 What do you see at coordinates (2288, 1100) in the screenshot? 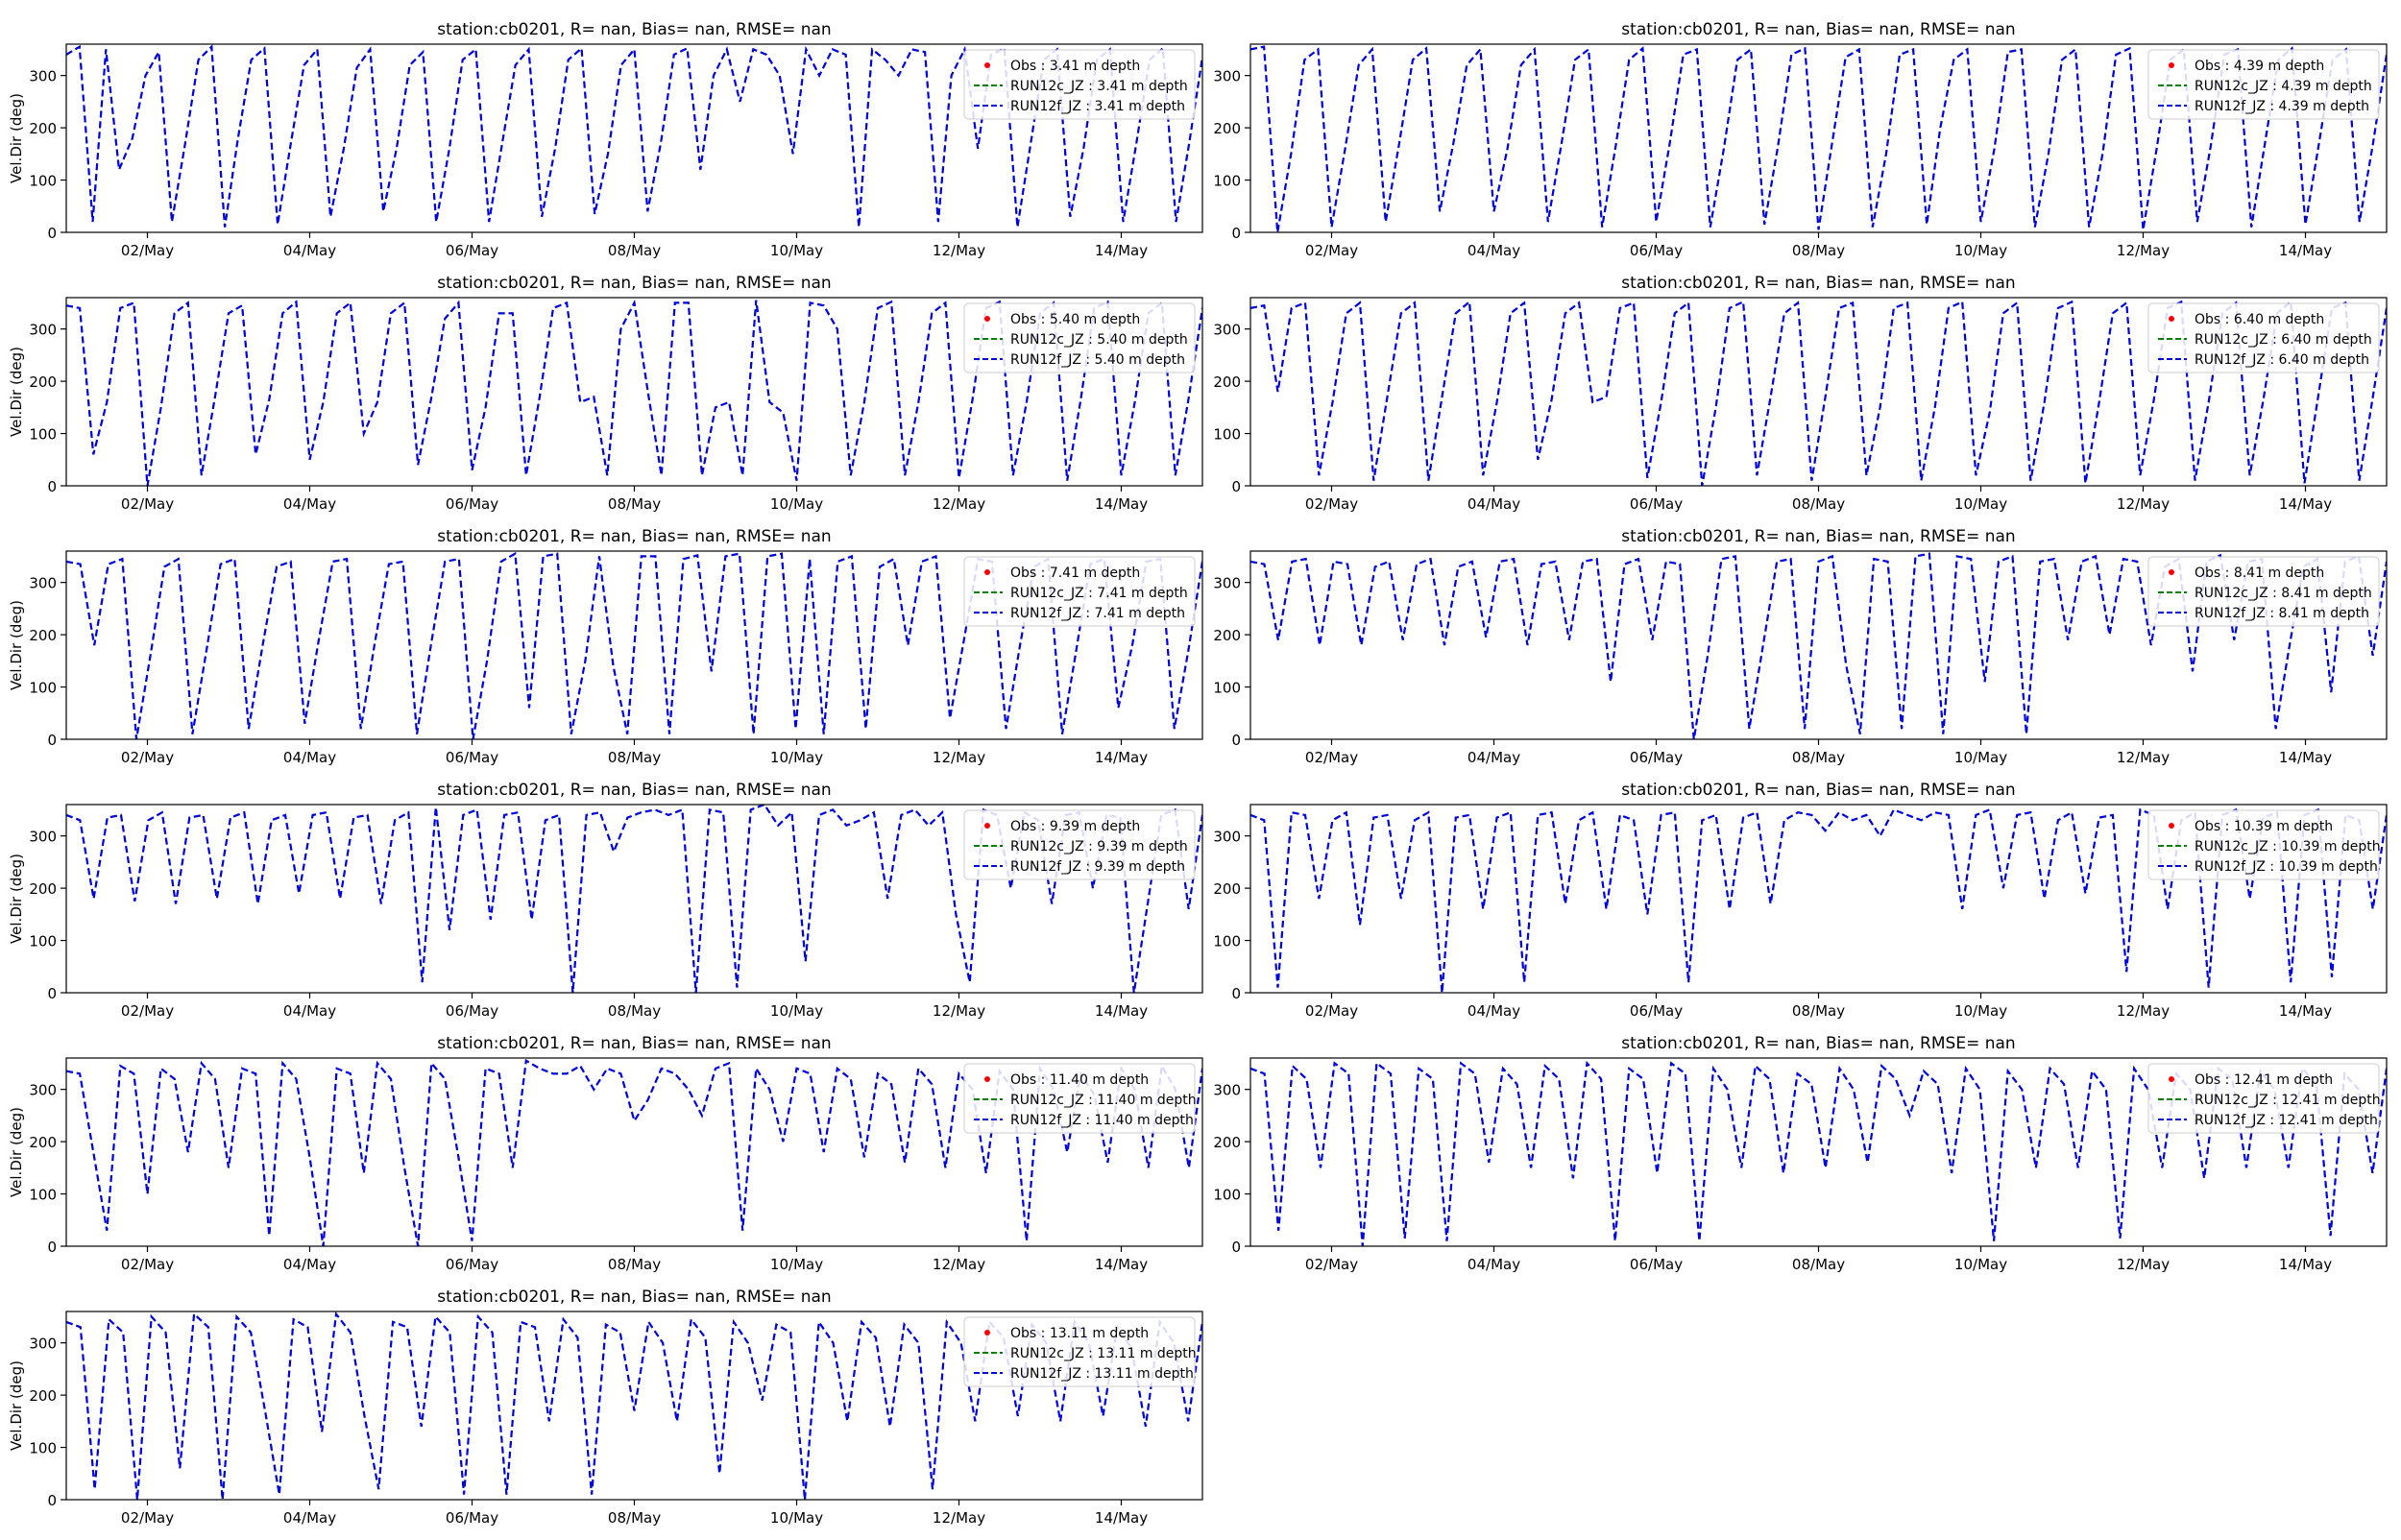
I see `legend-entry-label: RUN12c_JZ : 12.41 m depth` at bounding box center [2288, 1100].